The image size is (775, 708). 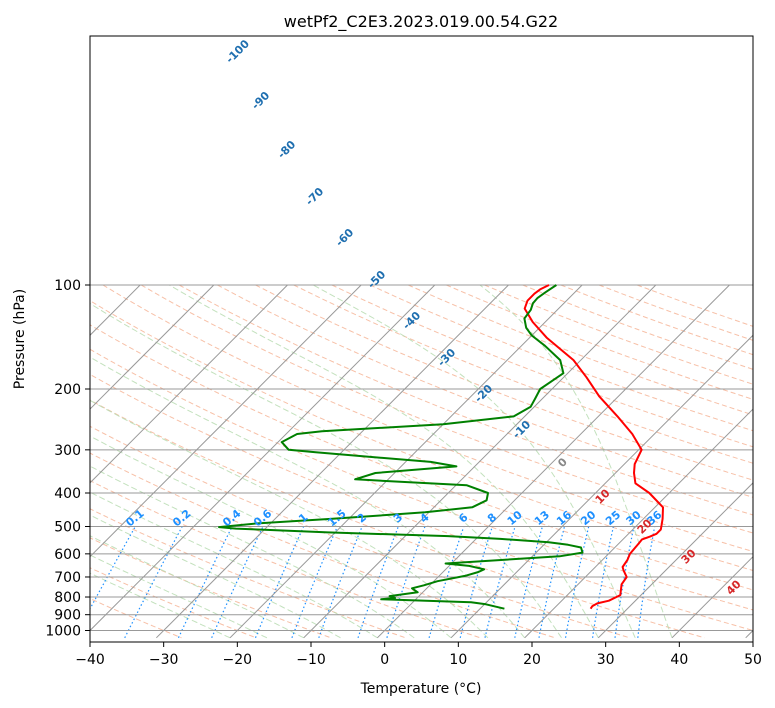 What do you see at coordinates (67, 616) in the screenshot?
I see `y-tick-label: 900` at bounding box center [67, 616].